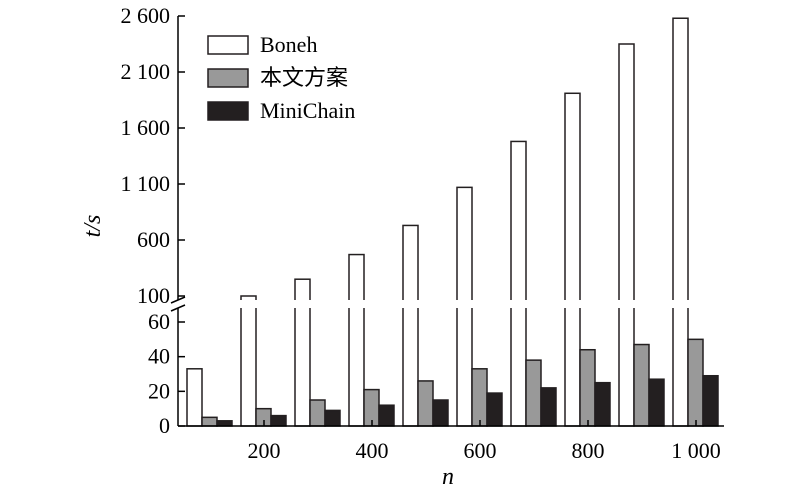 This screenshot has height=494, width=800. What do you see at coordinates (93, 226) in the screenshot?
I see `y-axis-label: t/s` at bounding box center [93, 226].